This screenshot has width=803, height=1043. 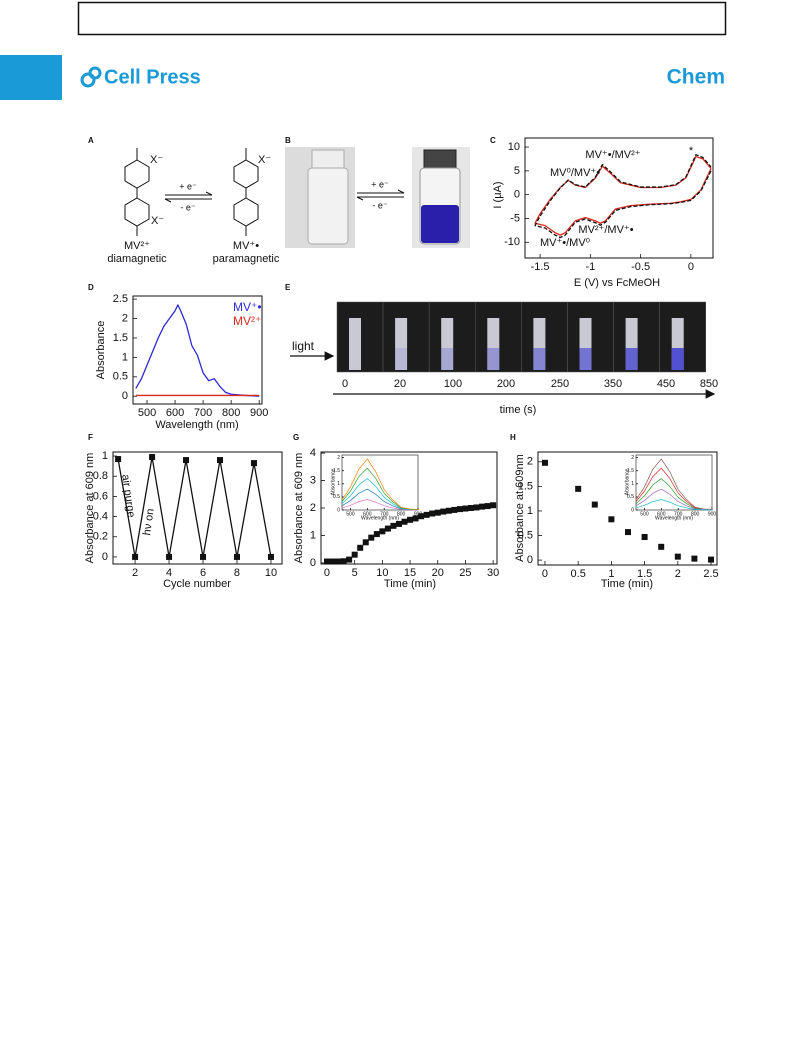 I want to click on time-tick-label: 0, so click(x=345, y=384).